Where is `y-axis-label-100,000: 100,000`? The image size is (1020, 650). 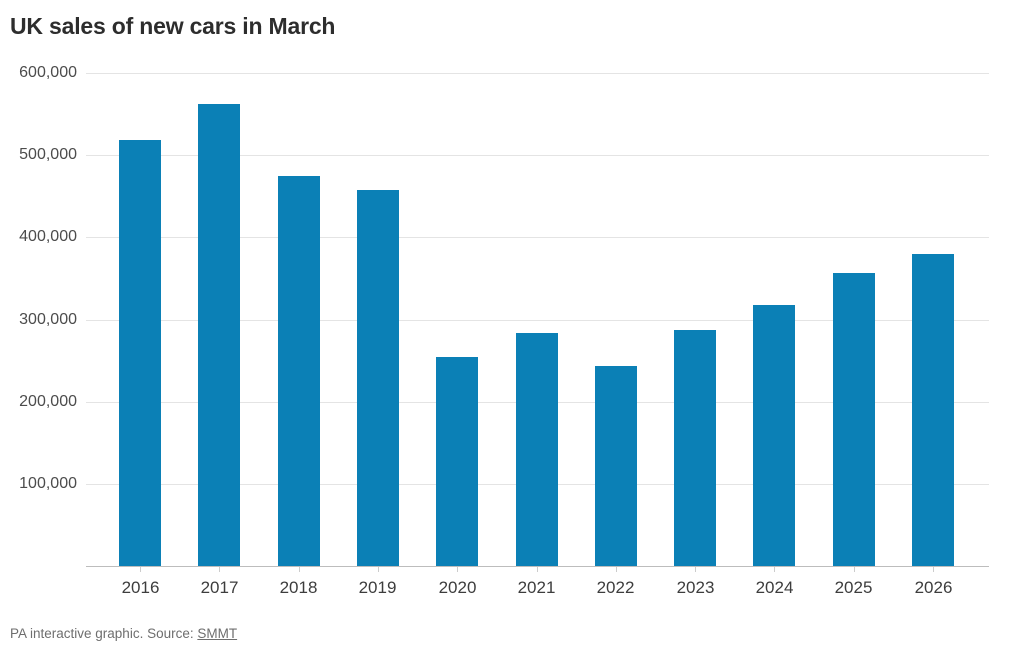
y-axis-label-100,000: 100,000 is located at coordinates (48, 483).